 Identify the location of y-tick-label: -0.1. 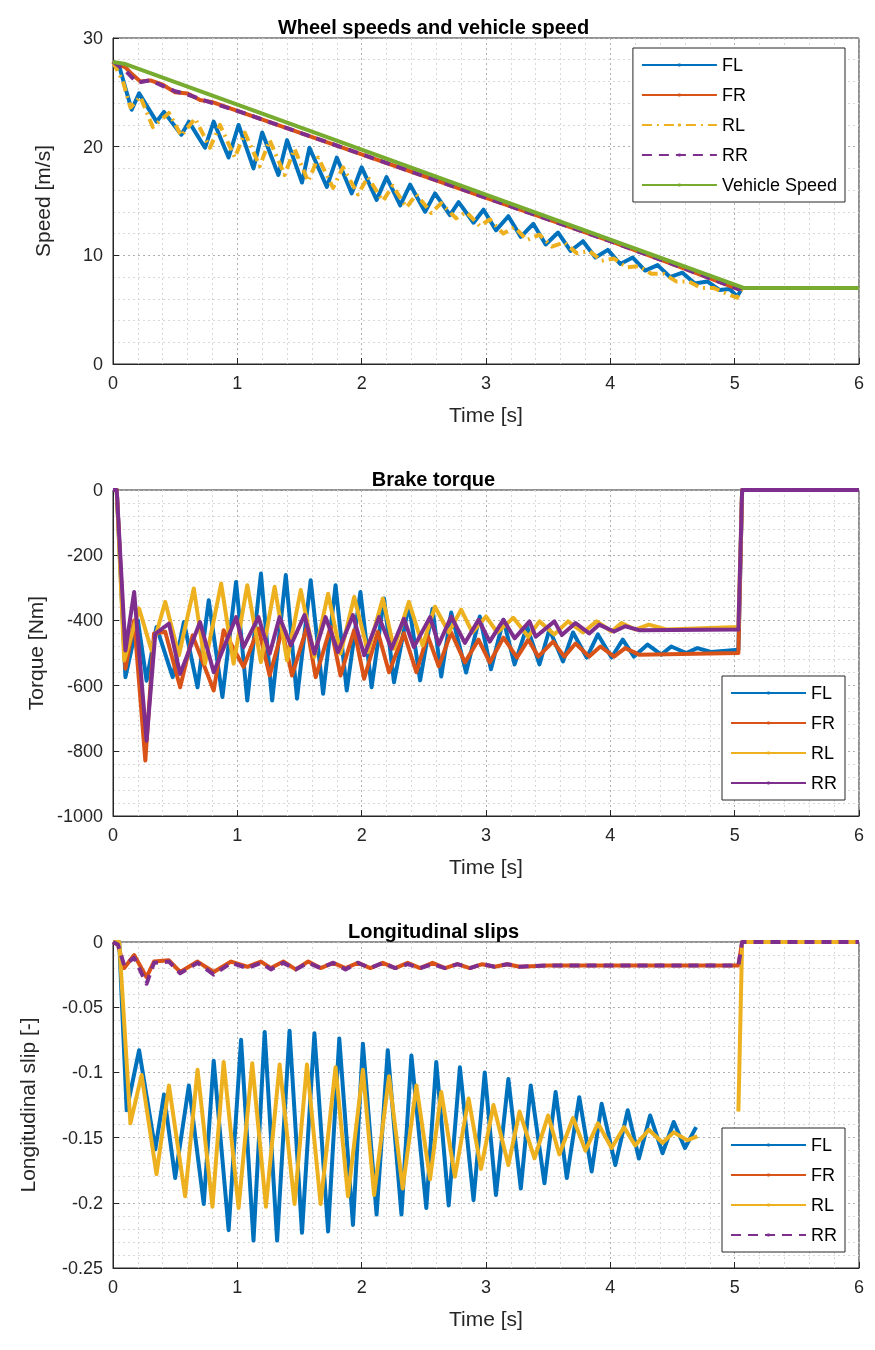
(87, 1072).